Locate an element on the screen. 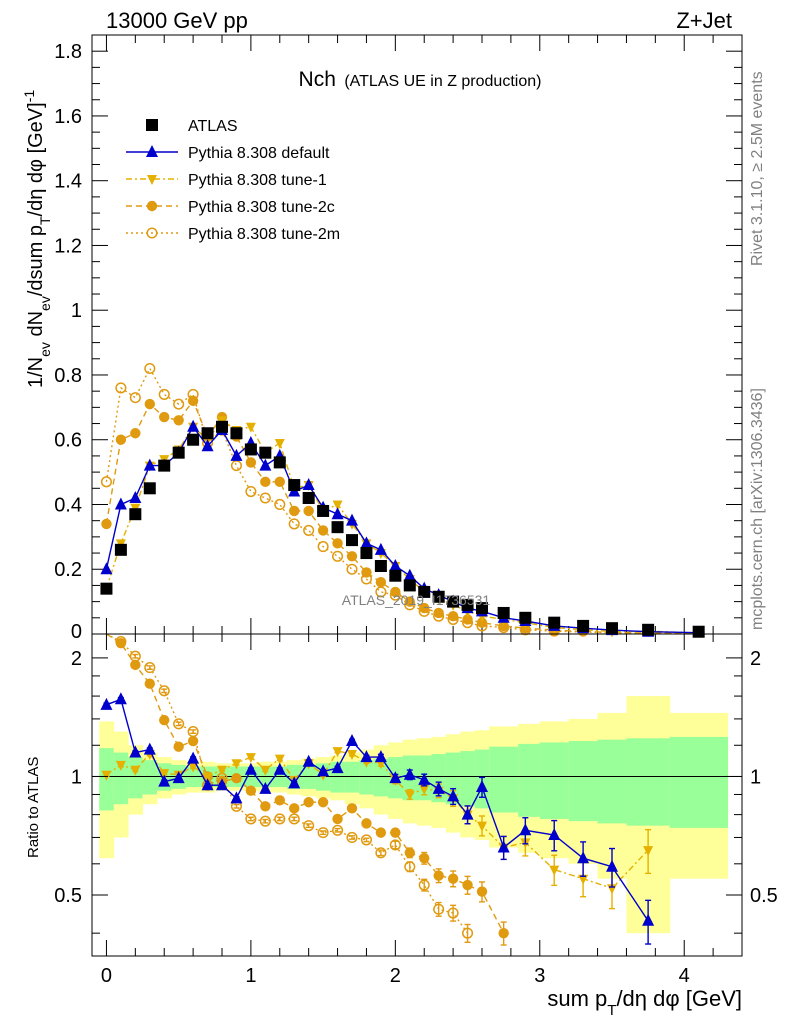 Image resolution: width=786 pixels, height=1024 pixels. main-y-tick-label: 0.8 is located at coordinates (68, 376).